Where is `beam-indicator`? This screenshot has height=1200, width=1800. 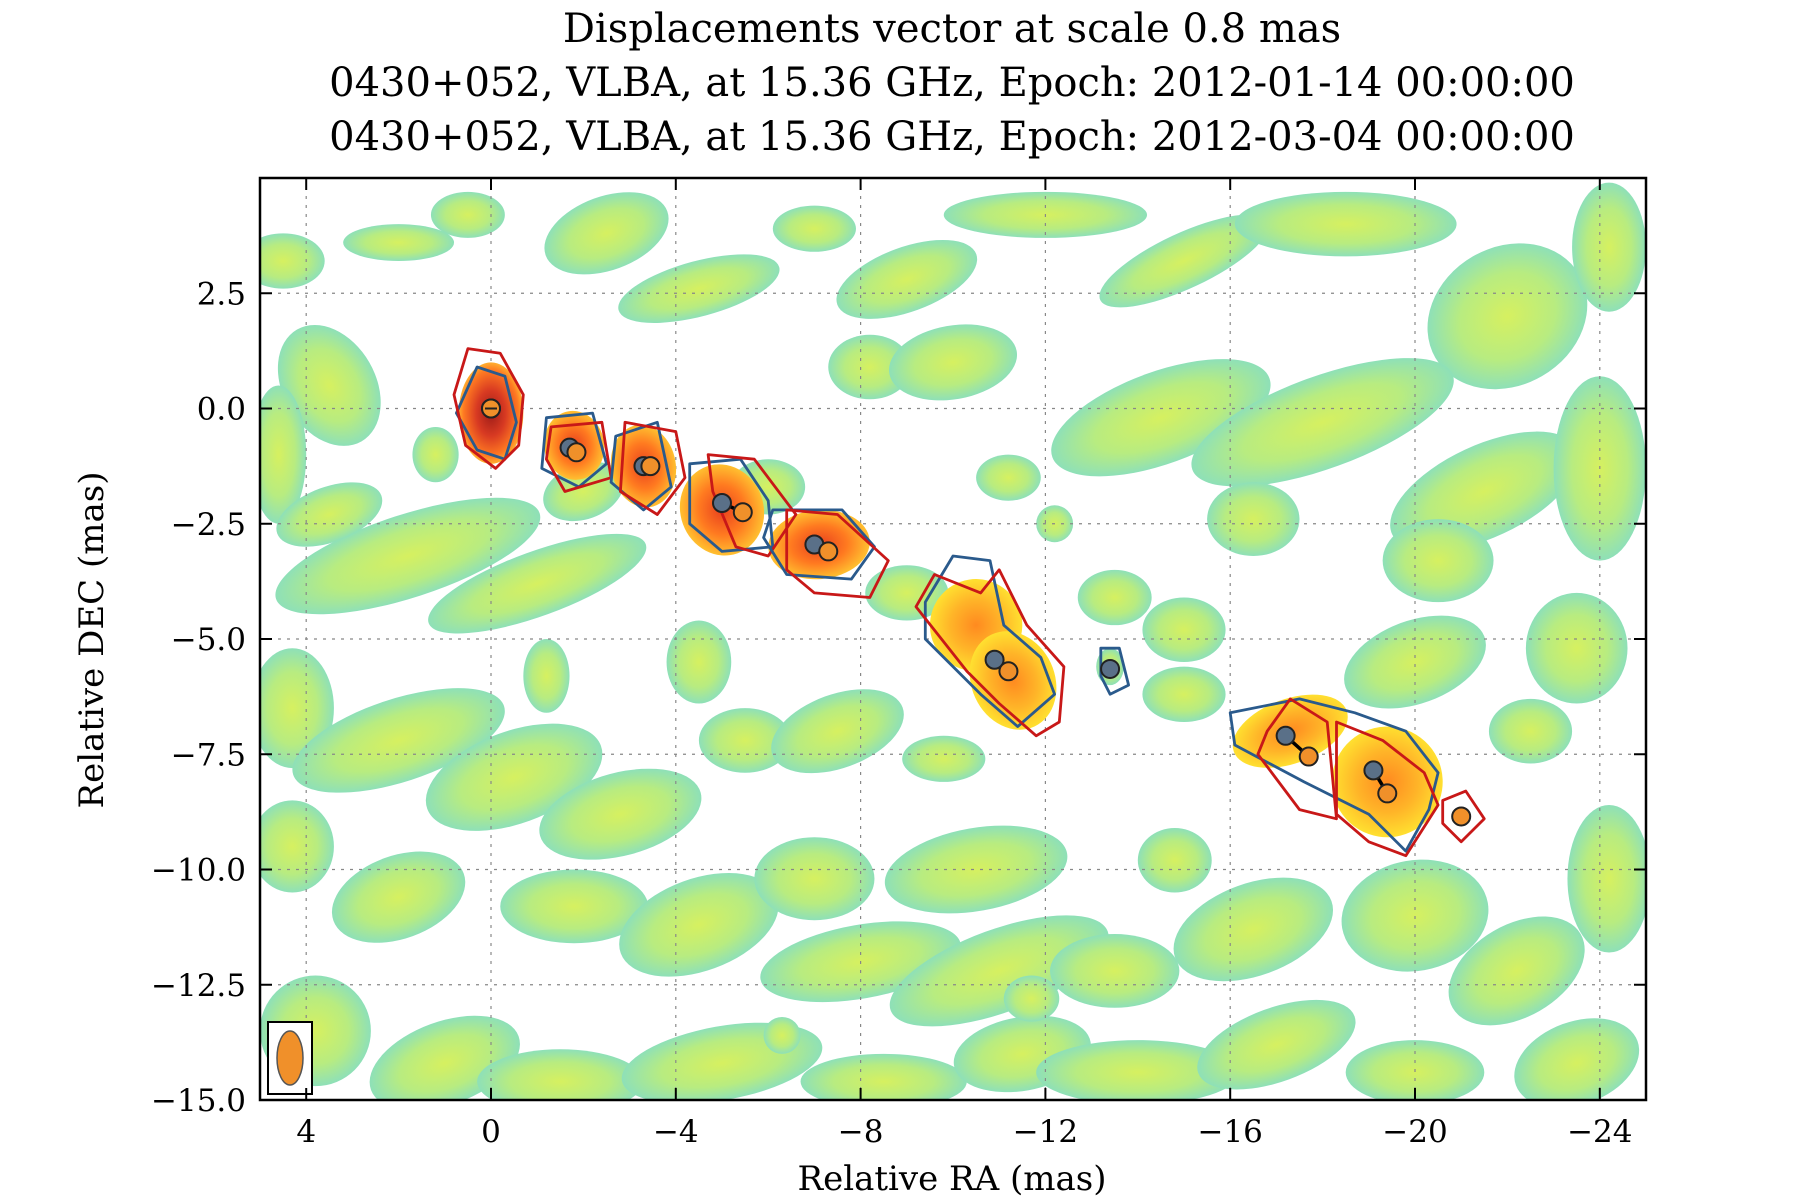 beam-indicator is located at coordinates (290, 1058).